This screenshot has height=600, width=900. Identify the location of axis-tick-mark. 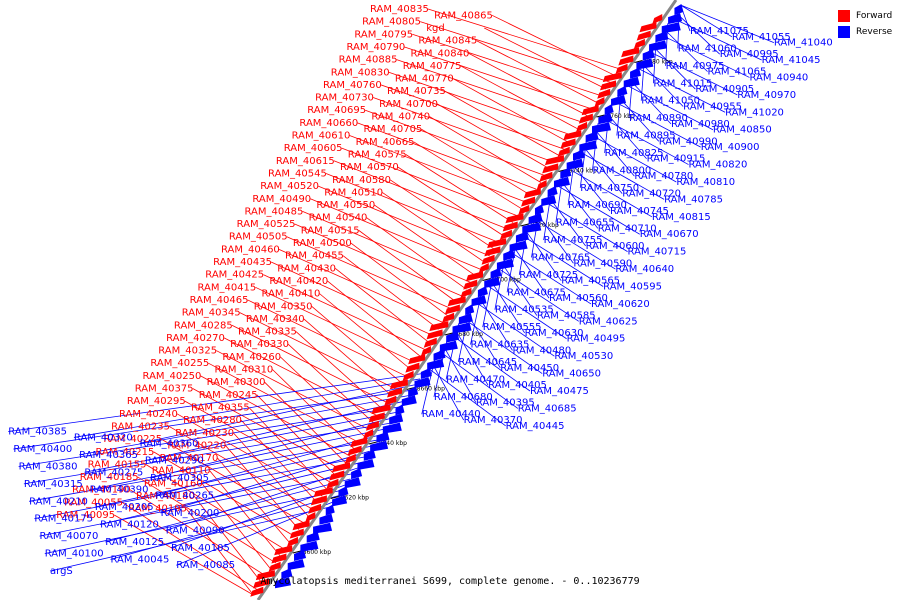
(486, 279).